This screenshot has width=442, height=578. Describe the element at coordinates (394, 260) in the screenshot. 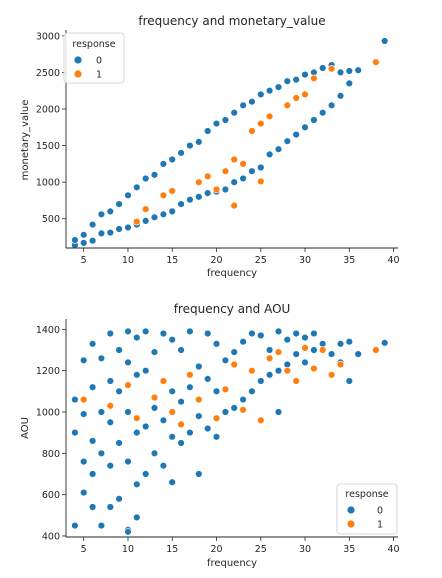

I see `x-tick-label: 40` at that location.